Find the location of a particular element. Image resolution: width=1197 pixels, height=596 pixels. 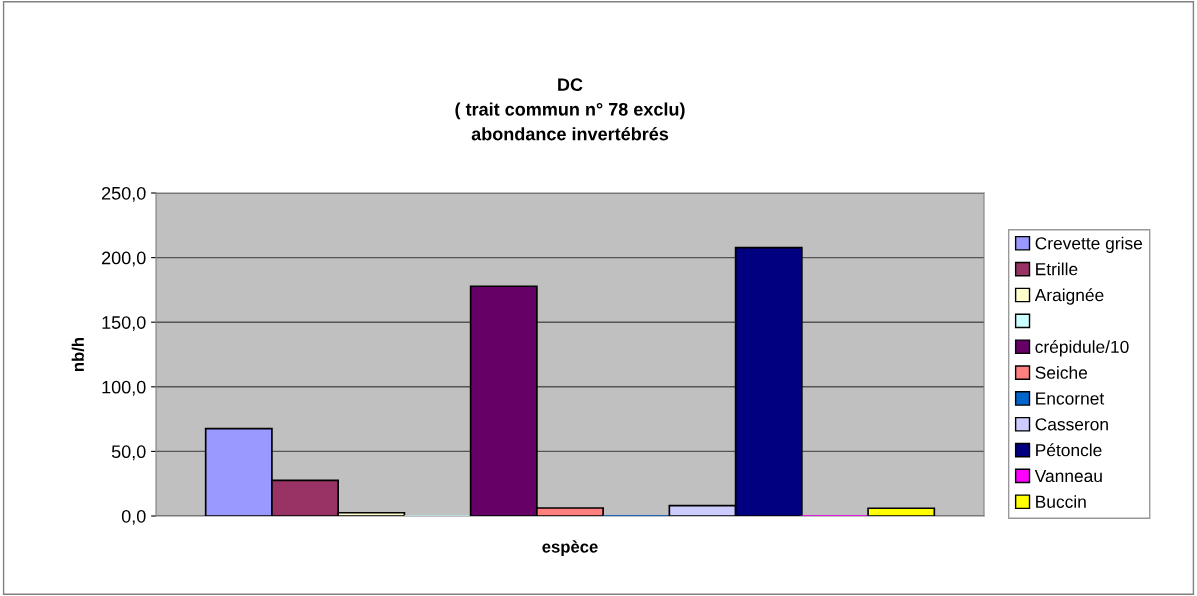

legend-label: Pétoncle is located at coordinates (1069, 450).